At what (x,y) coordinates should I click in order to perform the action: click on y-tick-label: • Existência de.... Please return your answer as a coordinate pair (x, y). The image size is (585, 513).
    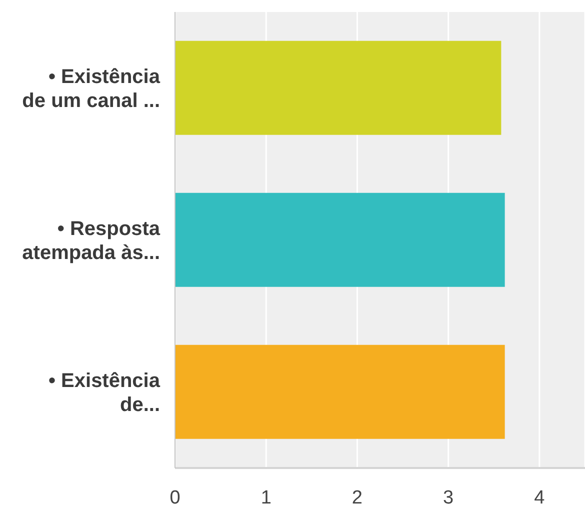
    Looking at the image, I should click on (104, 393).